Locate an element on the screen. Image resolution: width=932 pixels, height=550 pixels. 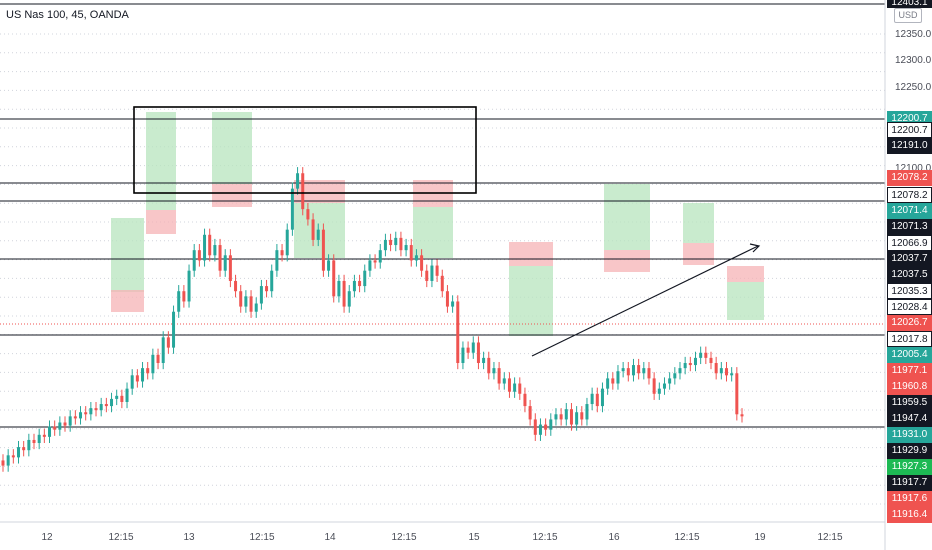
trendline-arrow-icon is located at coordinates (755, 248).